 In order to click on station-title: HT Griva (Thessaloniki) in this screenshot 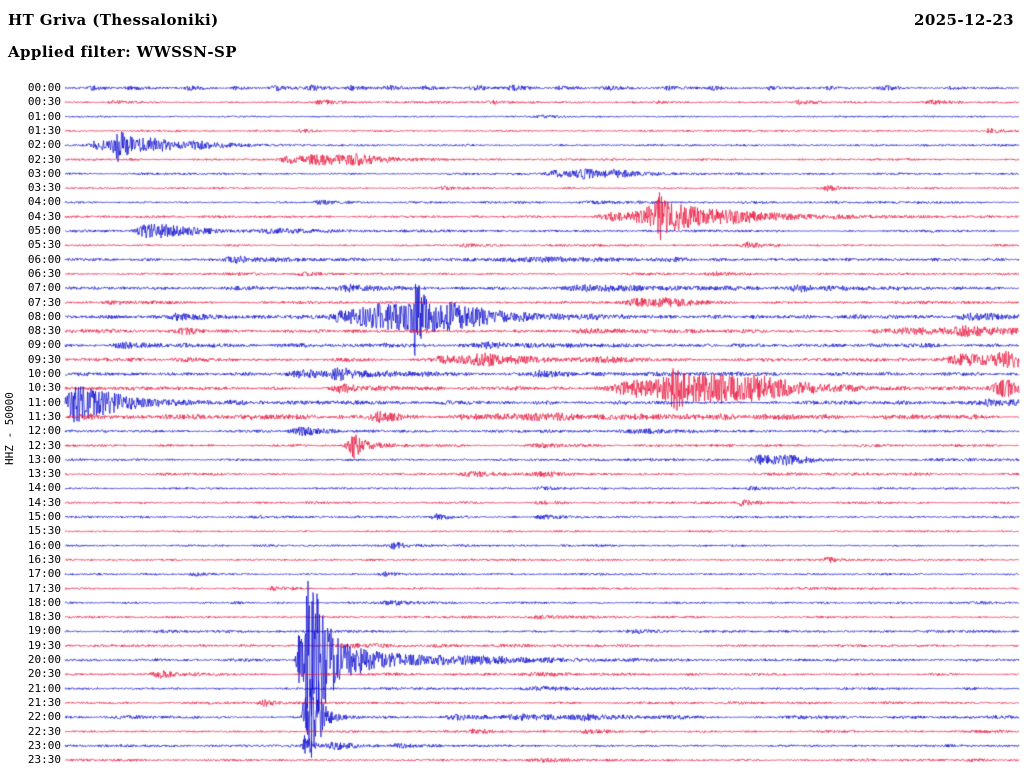, I will do `click(113, 20)`.